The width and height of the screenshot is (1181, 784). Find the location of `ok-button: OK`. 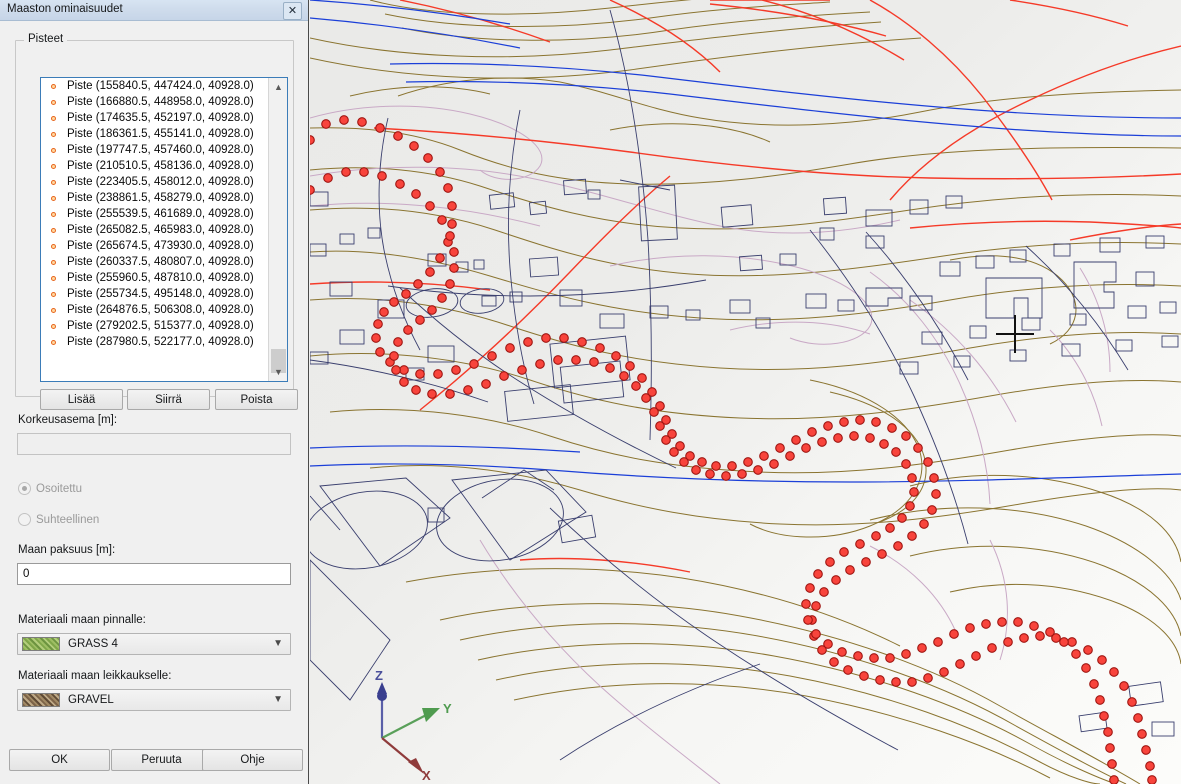

ok-button: OK is located at coordinates (59, 760).